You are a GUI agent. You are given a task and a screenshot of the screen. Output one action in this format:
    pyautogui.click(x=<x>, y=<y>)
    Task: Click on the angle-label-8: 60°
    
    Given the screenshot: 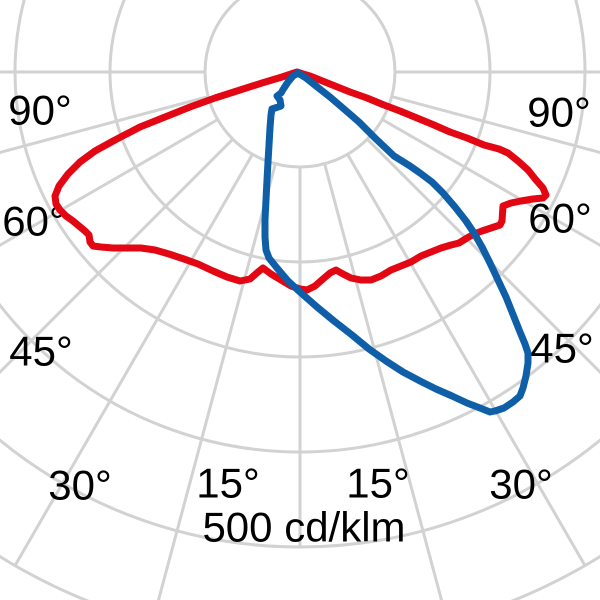 What is the action you would take?
    pyautogui.click(x=560, y=218)
    